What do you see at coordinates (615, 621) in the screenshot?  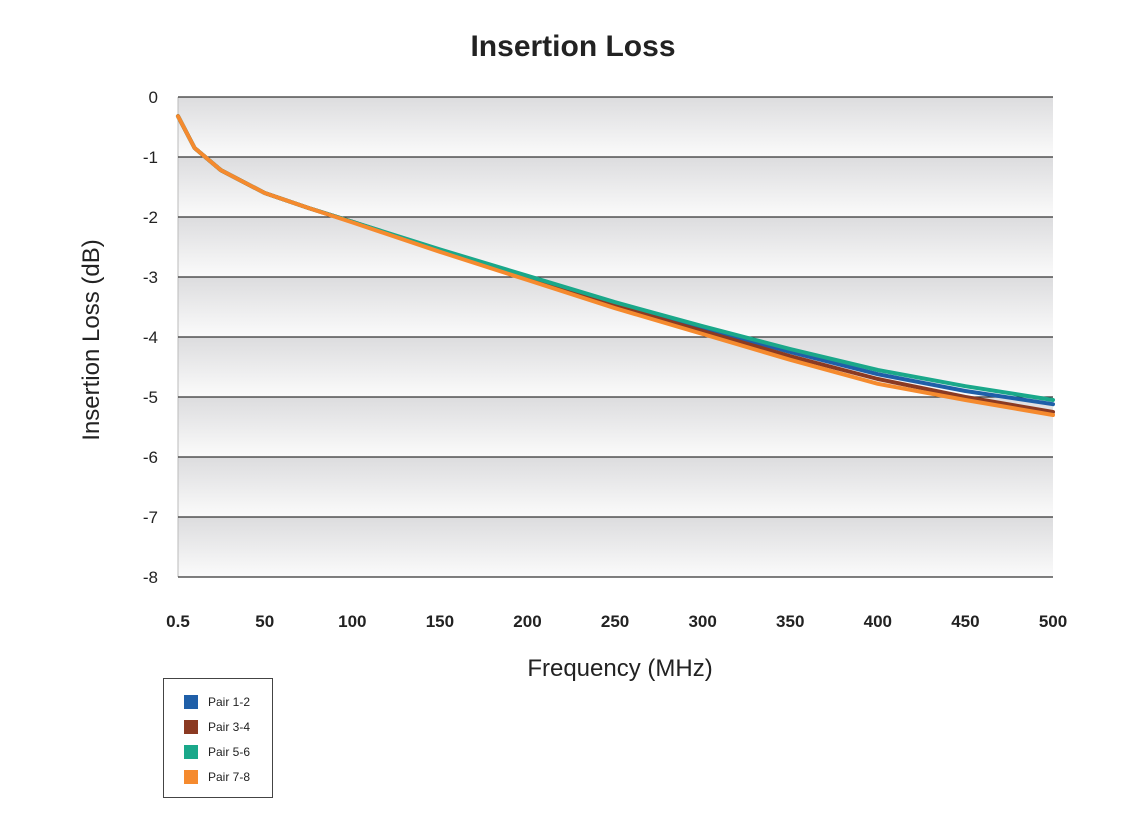 I see `x-tick-label: 250` at bounding box center [615, 621].